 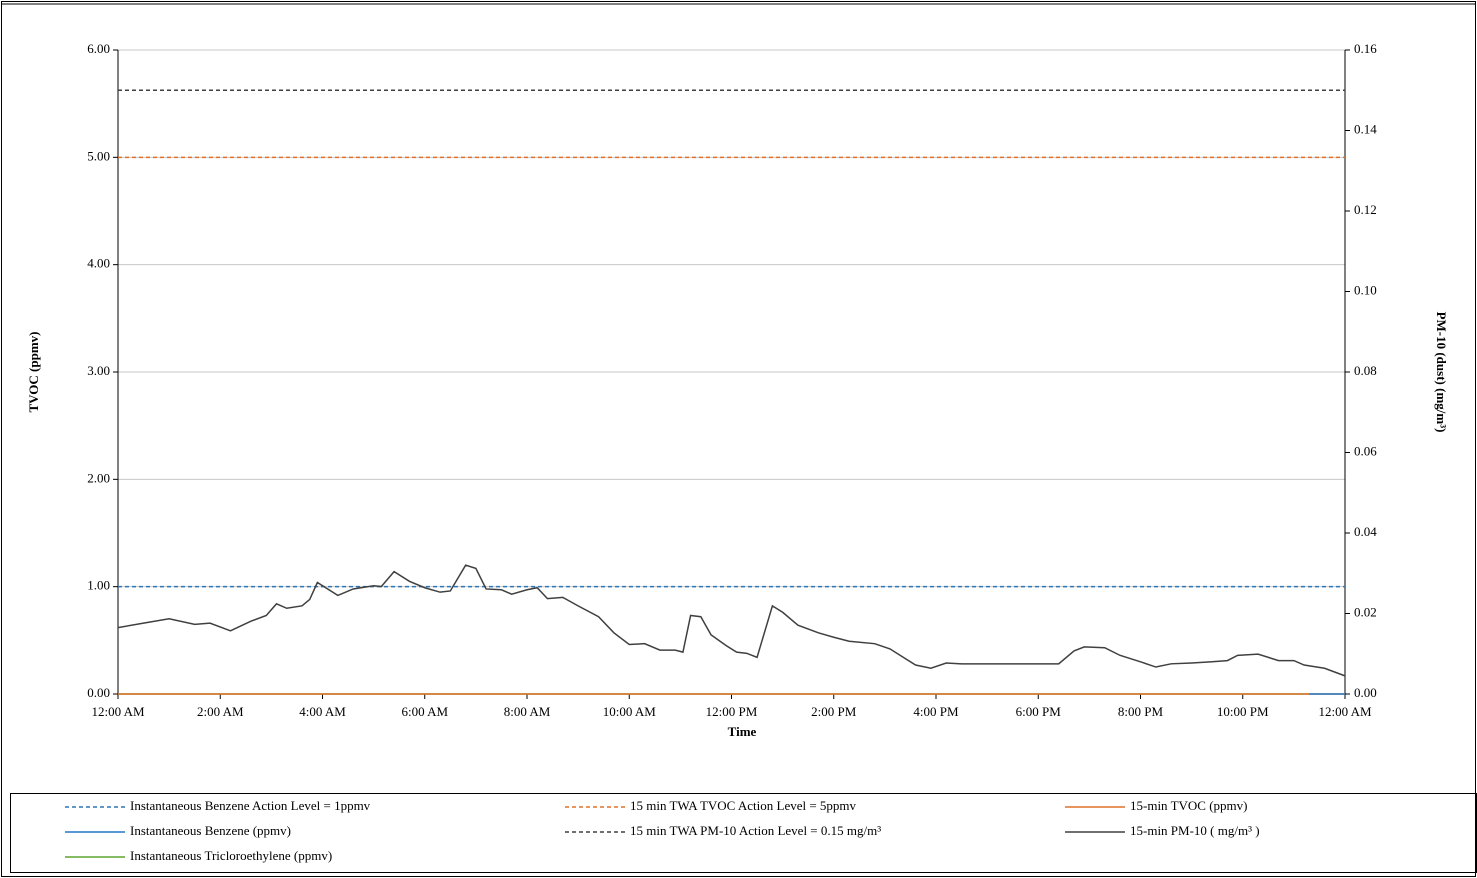 What do you see at coordinates (1195, 830) in the screenshot?
I see `legend-label: 15-min PM-10 ( mg/m³ )` at bounding box center [1195, 830].